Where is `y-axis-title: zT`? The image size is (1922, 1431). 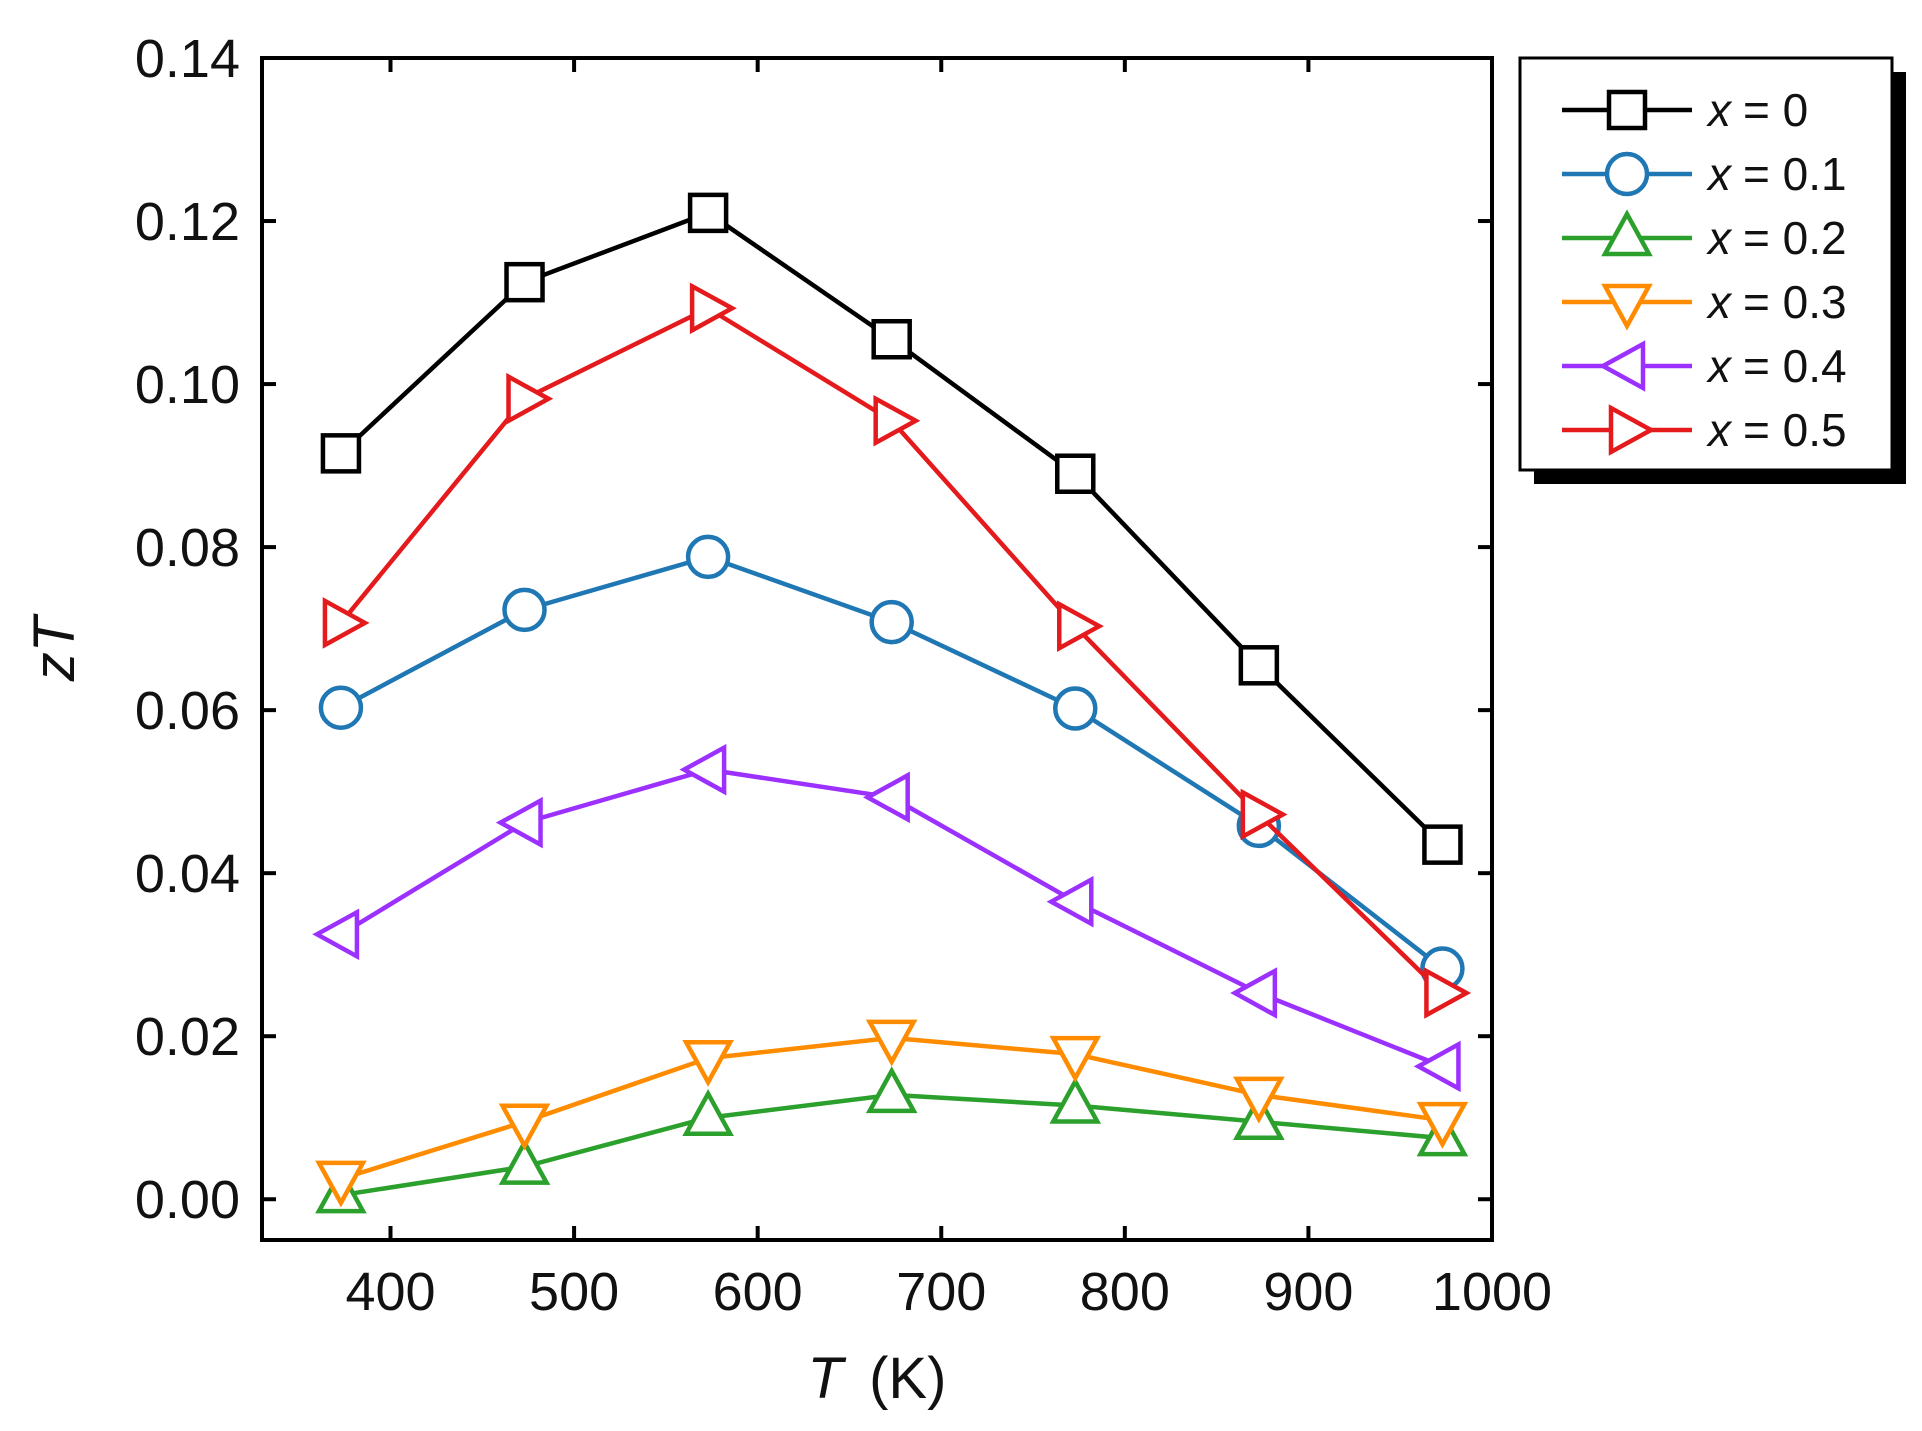
y-axis-title: zT is located at coordinates (54, 647).